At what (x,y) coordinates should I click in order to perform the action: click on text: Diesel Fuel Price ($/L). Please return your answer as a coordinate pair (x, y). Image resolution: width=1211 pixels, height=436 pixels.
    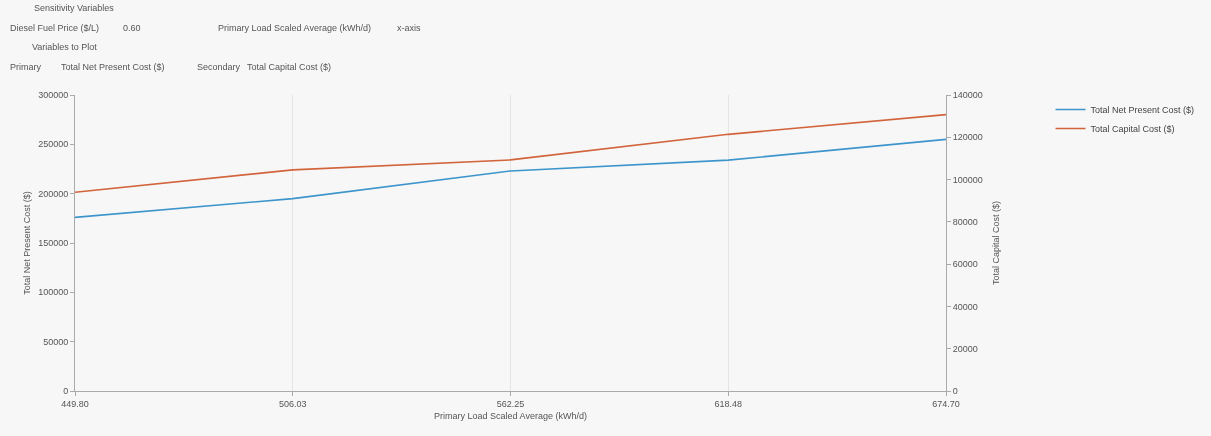
    Looking at the image, I should click on (55, 28).